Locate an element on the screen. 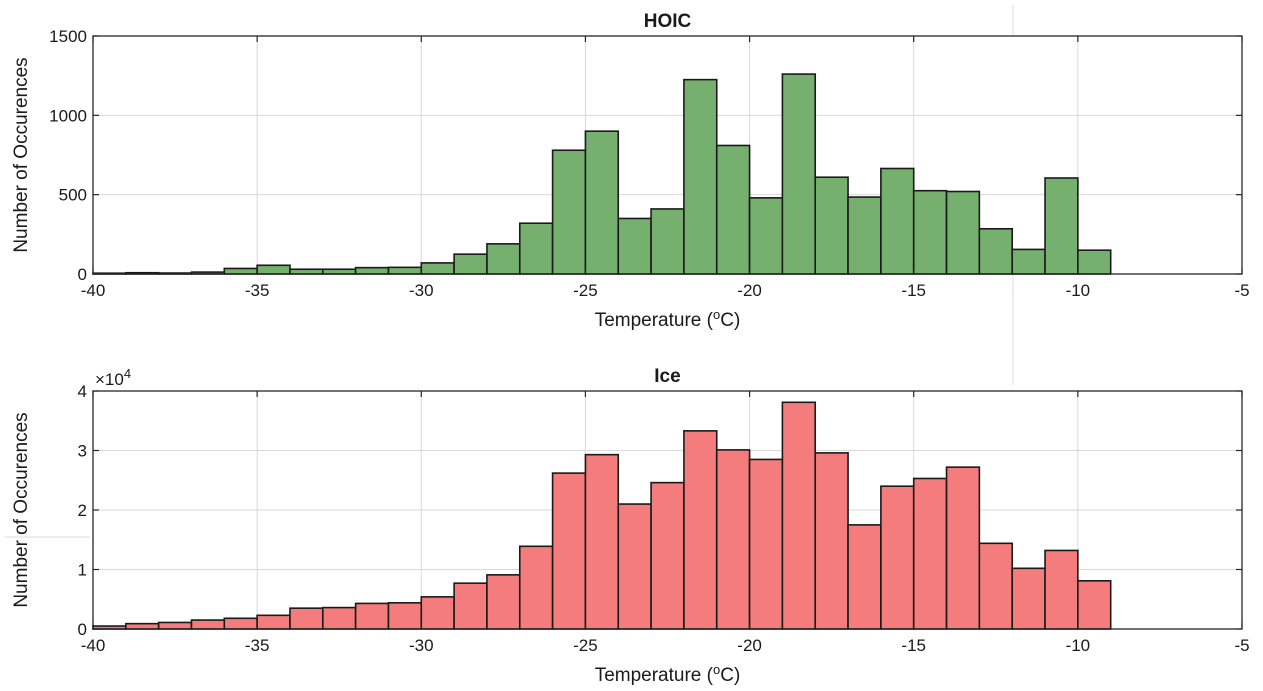 Image resolution: width=1263 pixels, height=691 pixels. y-tick-label: 1 is located at coordinates (82, 570).